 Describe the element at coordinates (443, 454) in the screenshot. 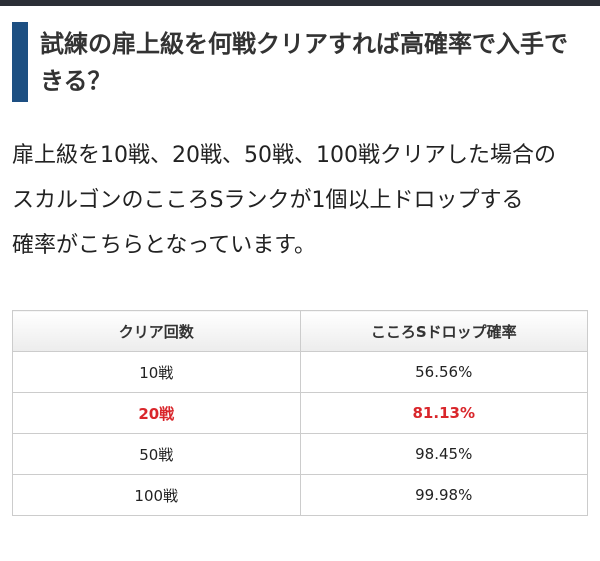

I see `table-cell: 98.45%` at that location.